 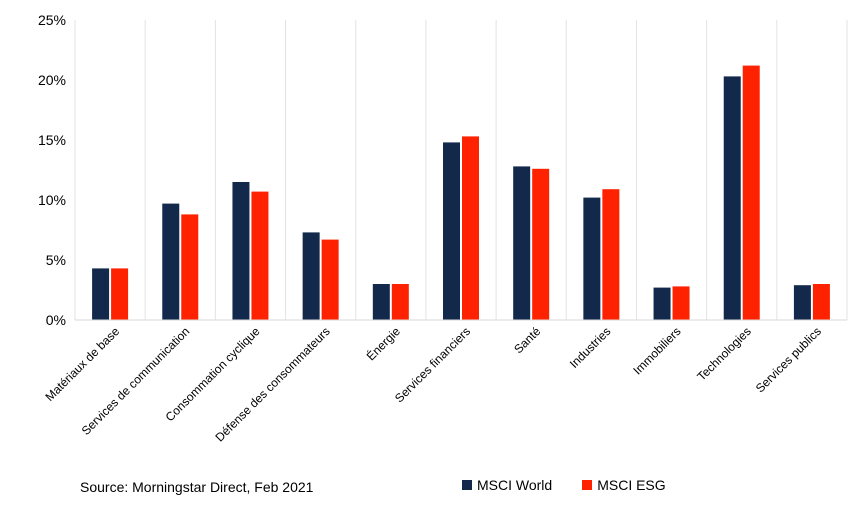 What do you see at coordinates (82, 364) in the screenshot?
I see `x-tick-label: Matériaux de base` at bounding box center [82, 364].